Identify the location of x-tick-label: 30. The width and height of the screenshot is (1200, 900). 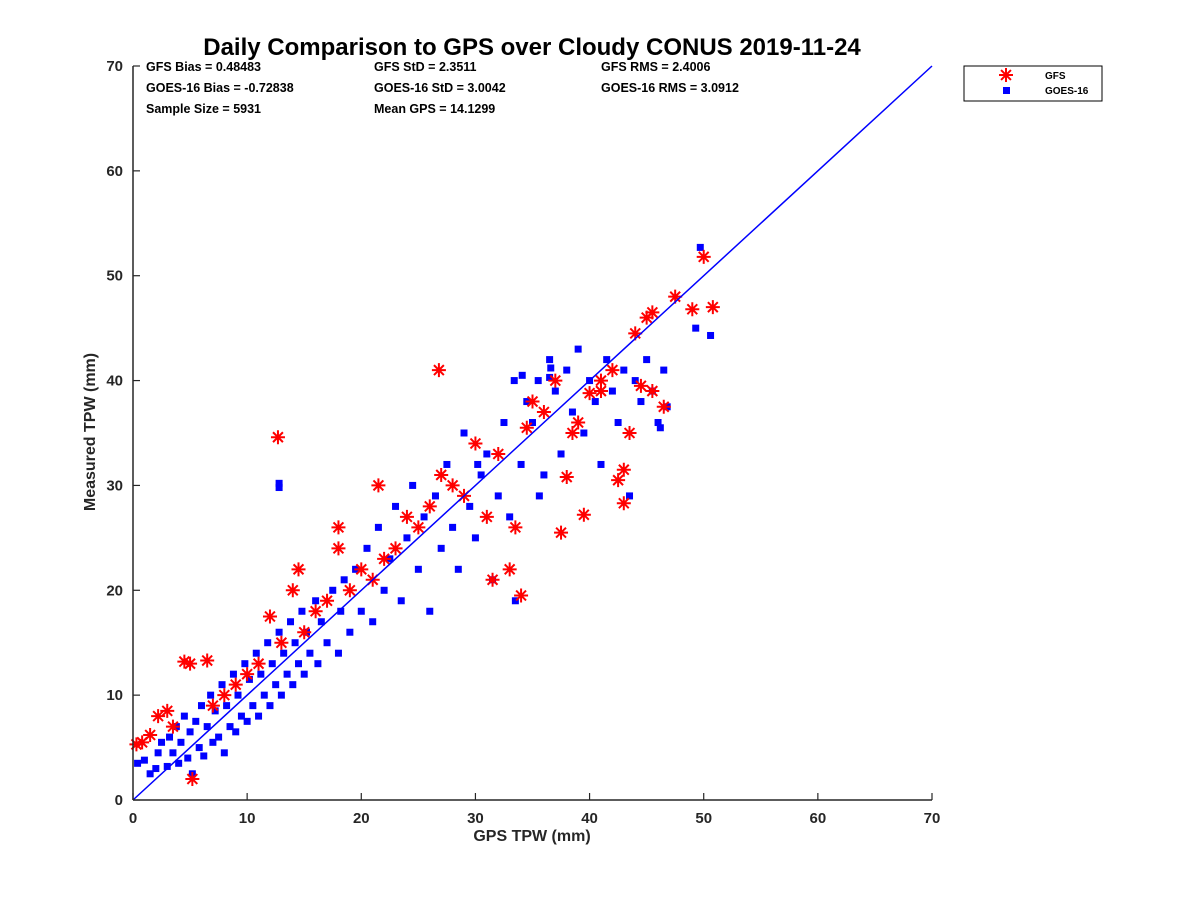
(475, 818).